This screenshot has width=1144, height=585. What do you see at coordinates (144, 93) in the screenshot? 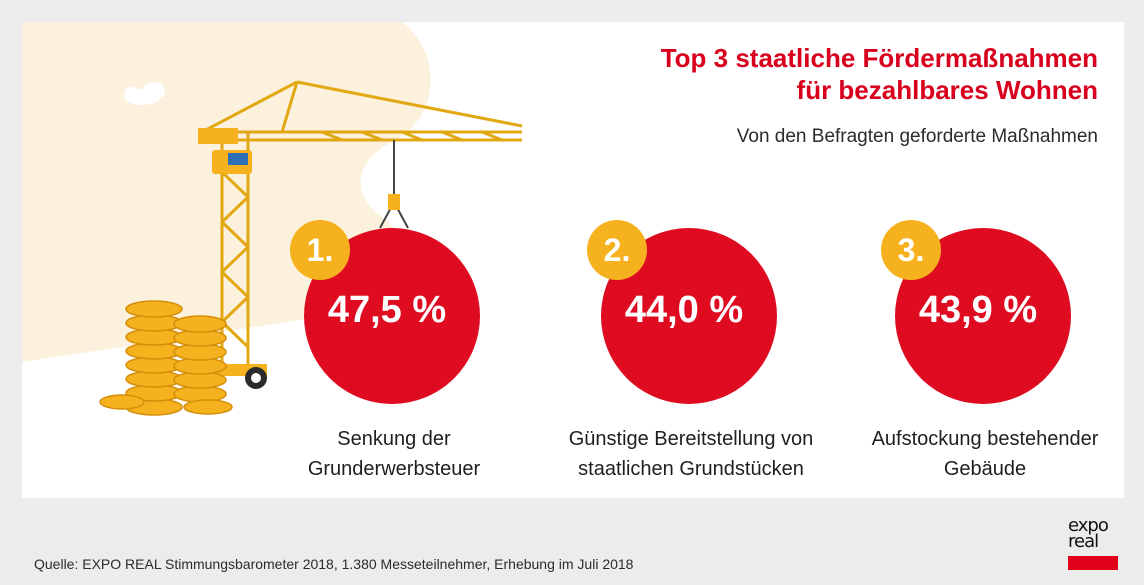
I see `cloud-icon` at bounding box center [144, 93].